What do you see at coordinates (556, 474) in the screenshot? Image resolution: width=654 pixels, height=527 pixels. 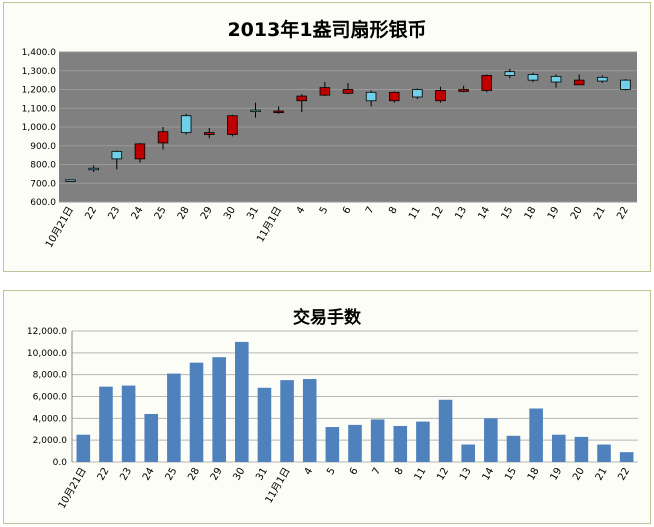 I see `x-tick-label: 19` at bounding box center [556, 474].